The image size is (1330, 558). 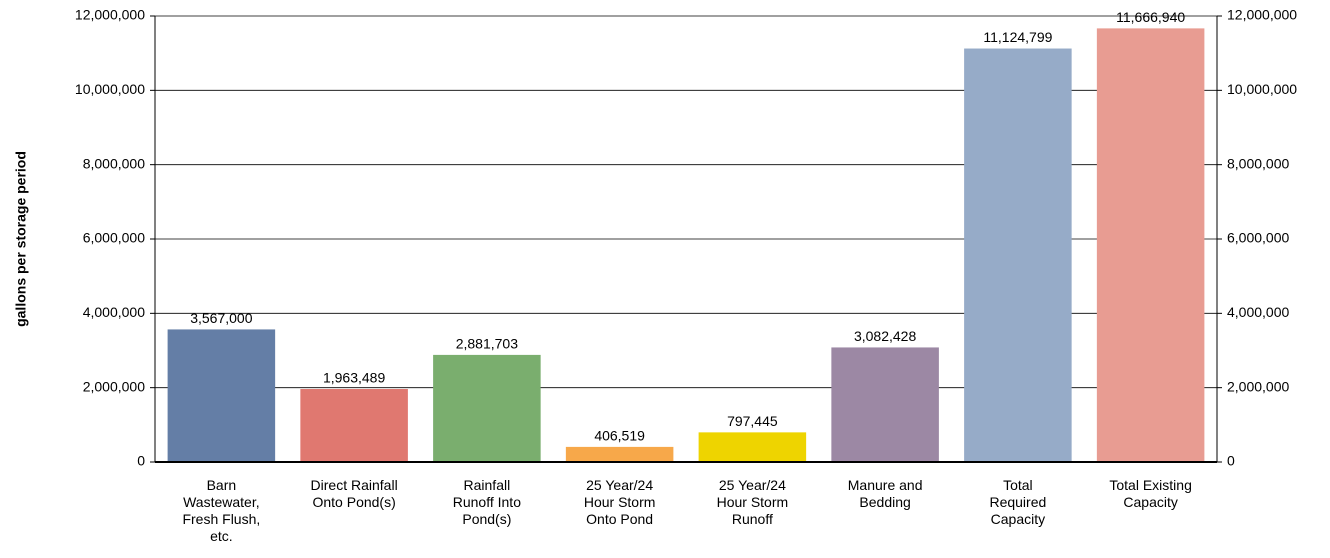 What do you see at coordinates (221, 510) in the screenshot?
I see `x-tick-label: Barn Wastewater, Fresh Flush, etc.` at bounding box center [221, 510].